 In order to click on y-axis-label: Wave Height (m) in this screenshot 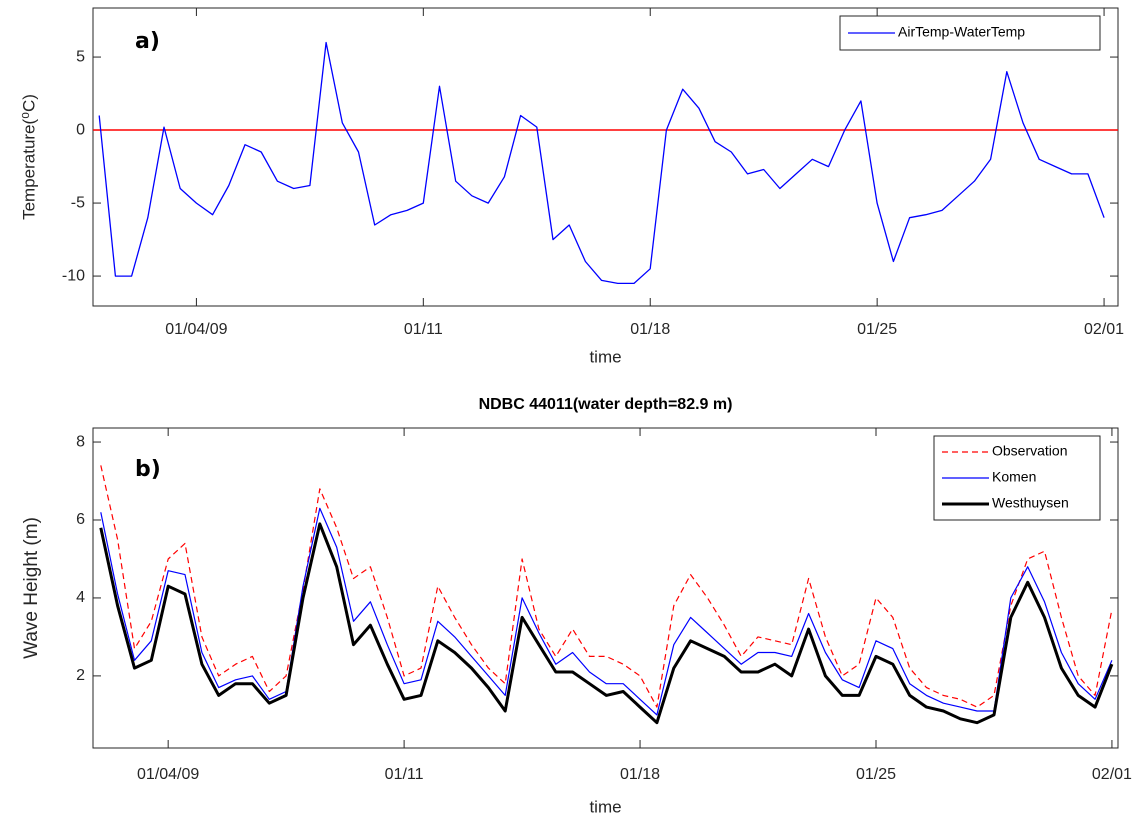, I will do `click(31, 588)`.